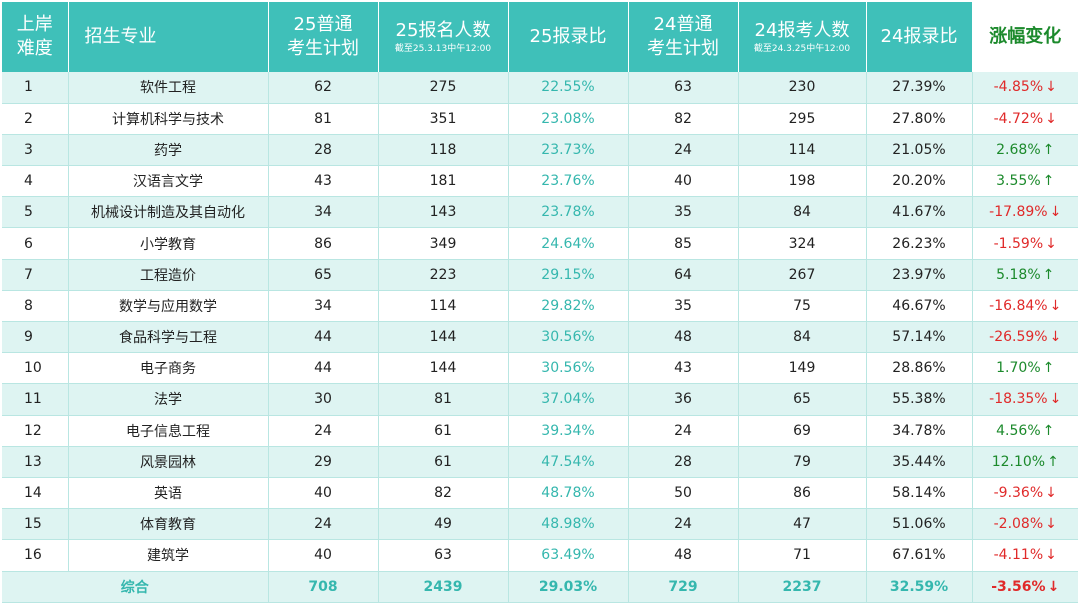 Image resolution: width=1080 pixels, height=610 pixels. What do you see at coordinates (1018, 555) in the screenshot?
I see `change-value: -4.11%` at bounding box center [1018, 555].